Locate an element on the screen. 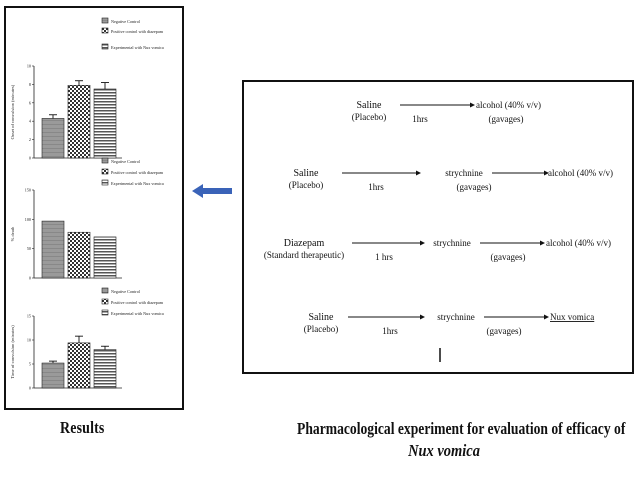 The height and width of the screenshot is (480, 640). time-label: 1 hrs is located at coordinates (384, 257).